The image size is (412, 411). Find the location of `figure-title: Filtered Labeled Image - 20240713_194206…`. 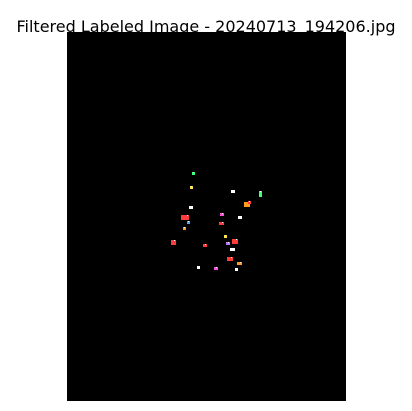

figure-title: Filtered Labeled Image - 20240713_194206… is located at coordinates (206, 26).